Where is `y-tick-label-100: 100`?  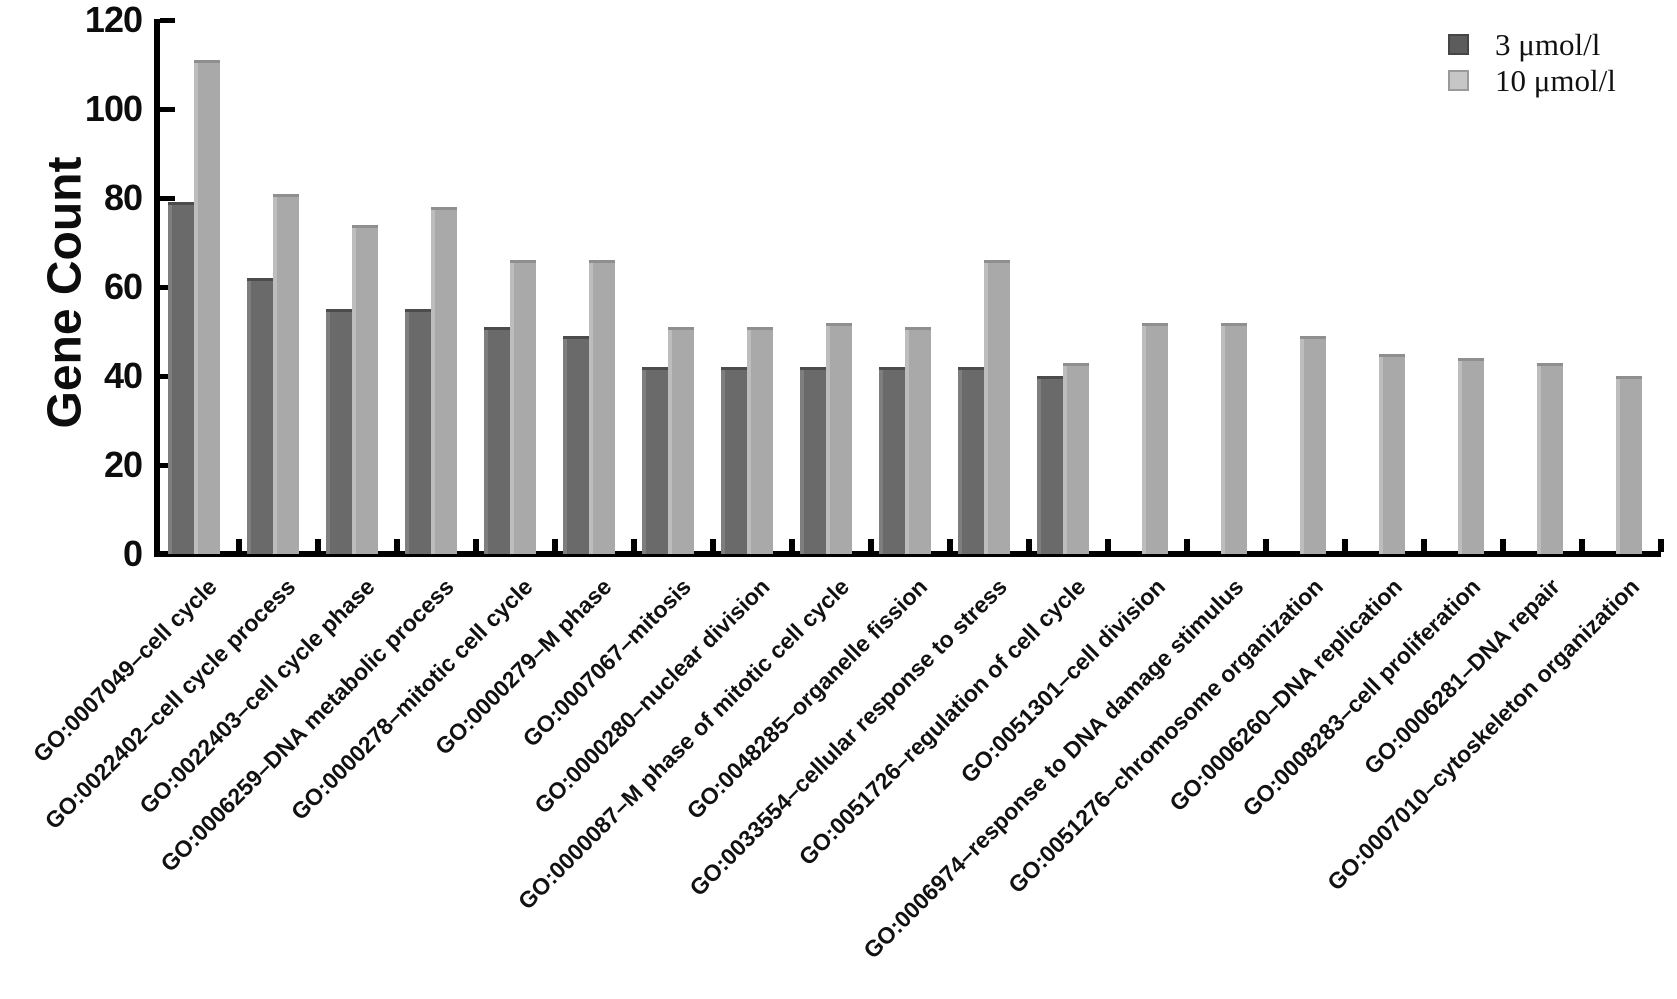 y-tick-label-100: 100 is located at coordinates (113, 108).